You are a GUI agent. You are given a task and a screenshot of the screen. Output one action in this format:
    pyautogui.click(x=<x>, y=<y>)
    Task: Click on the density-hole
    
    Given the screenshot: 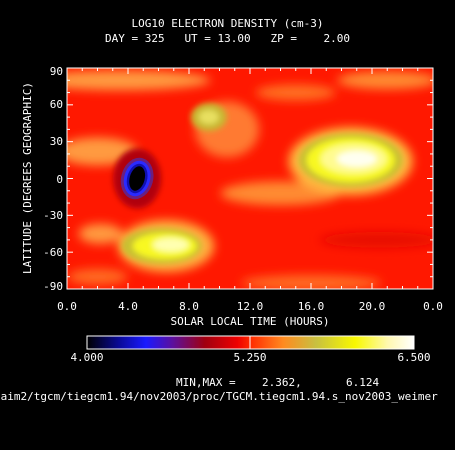 What is the action you would take?
    pyautogui.click(x=137, y=178)
    